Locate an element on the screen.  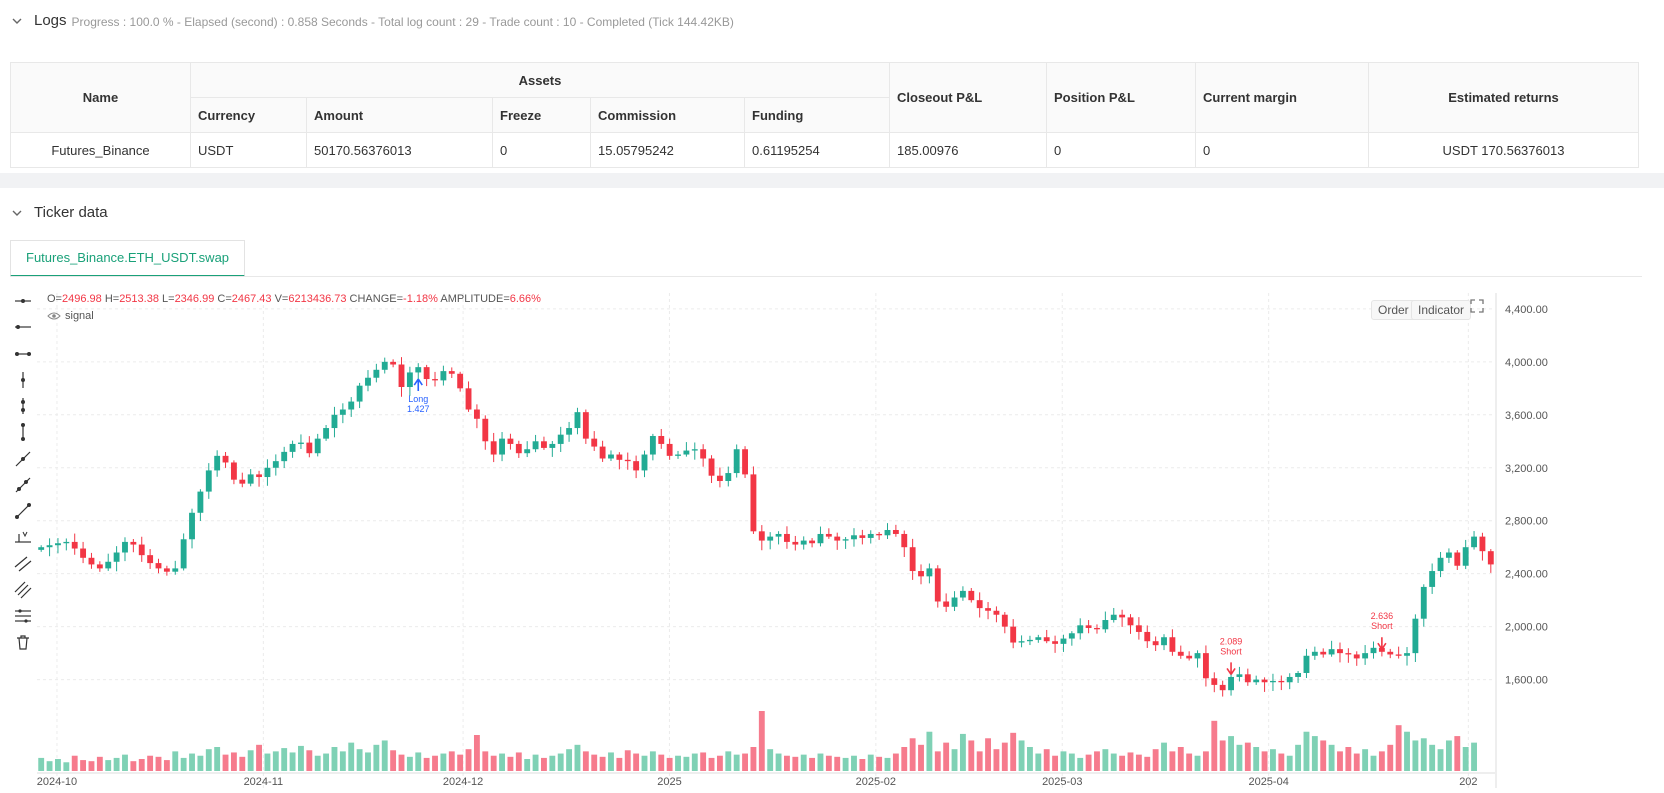
horizontal-line-tool-icon is located at coordinates (23, 301).